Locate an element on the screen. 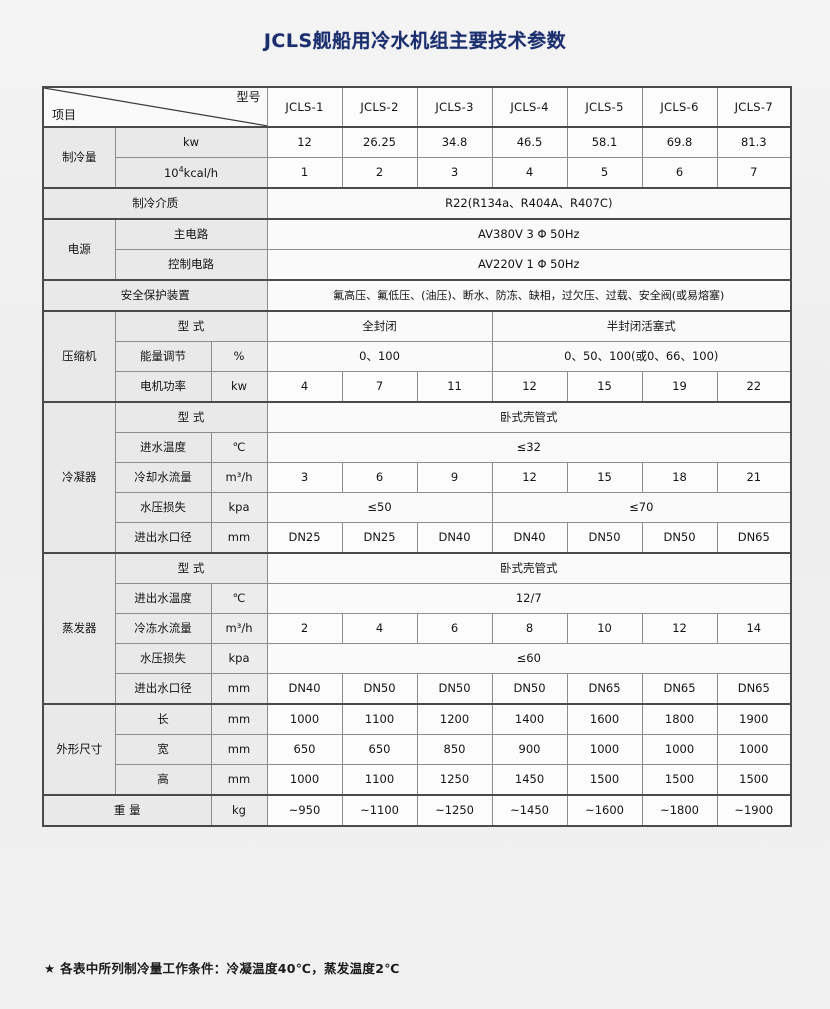  model-header-4: JCLS-4 is located at coordinates (529, 107).